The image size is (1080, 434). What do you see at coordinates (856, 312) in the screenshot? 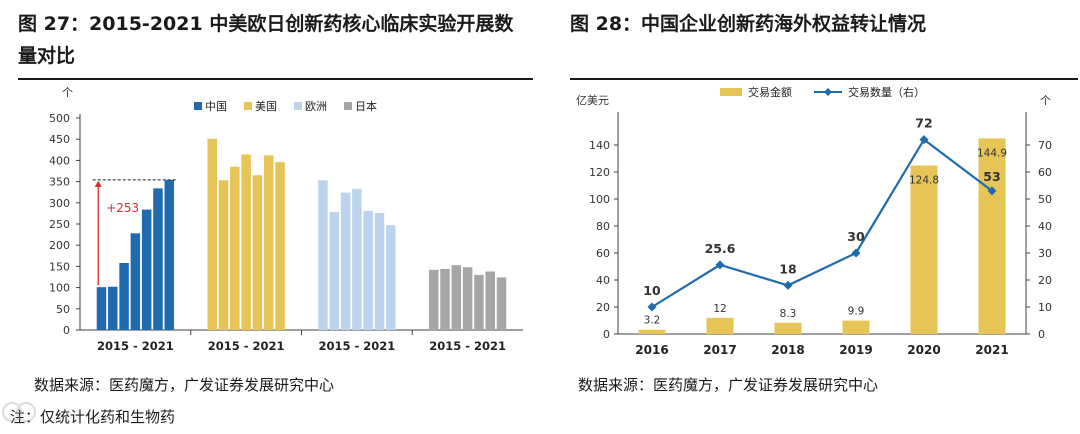
I see `bar-value-label: 9.9` at bounding box center [856, 312].